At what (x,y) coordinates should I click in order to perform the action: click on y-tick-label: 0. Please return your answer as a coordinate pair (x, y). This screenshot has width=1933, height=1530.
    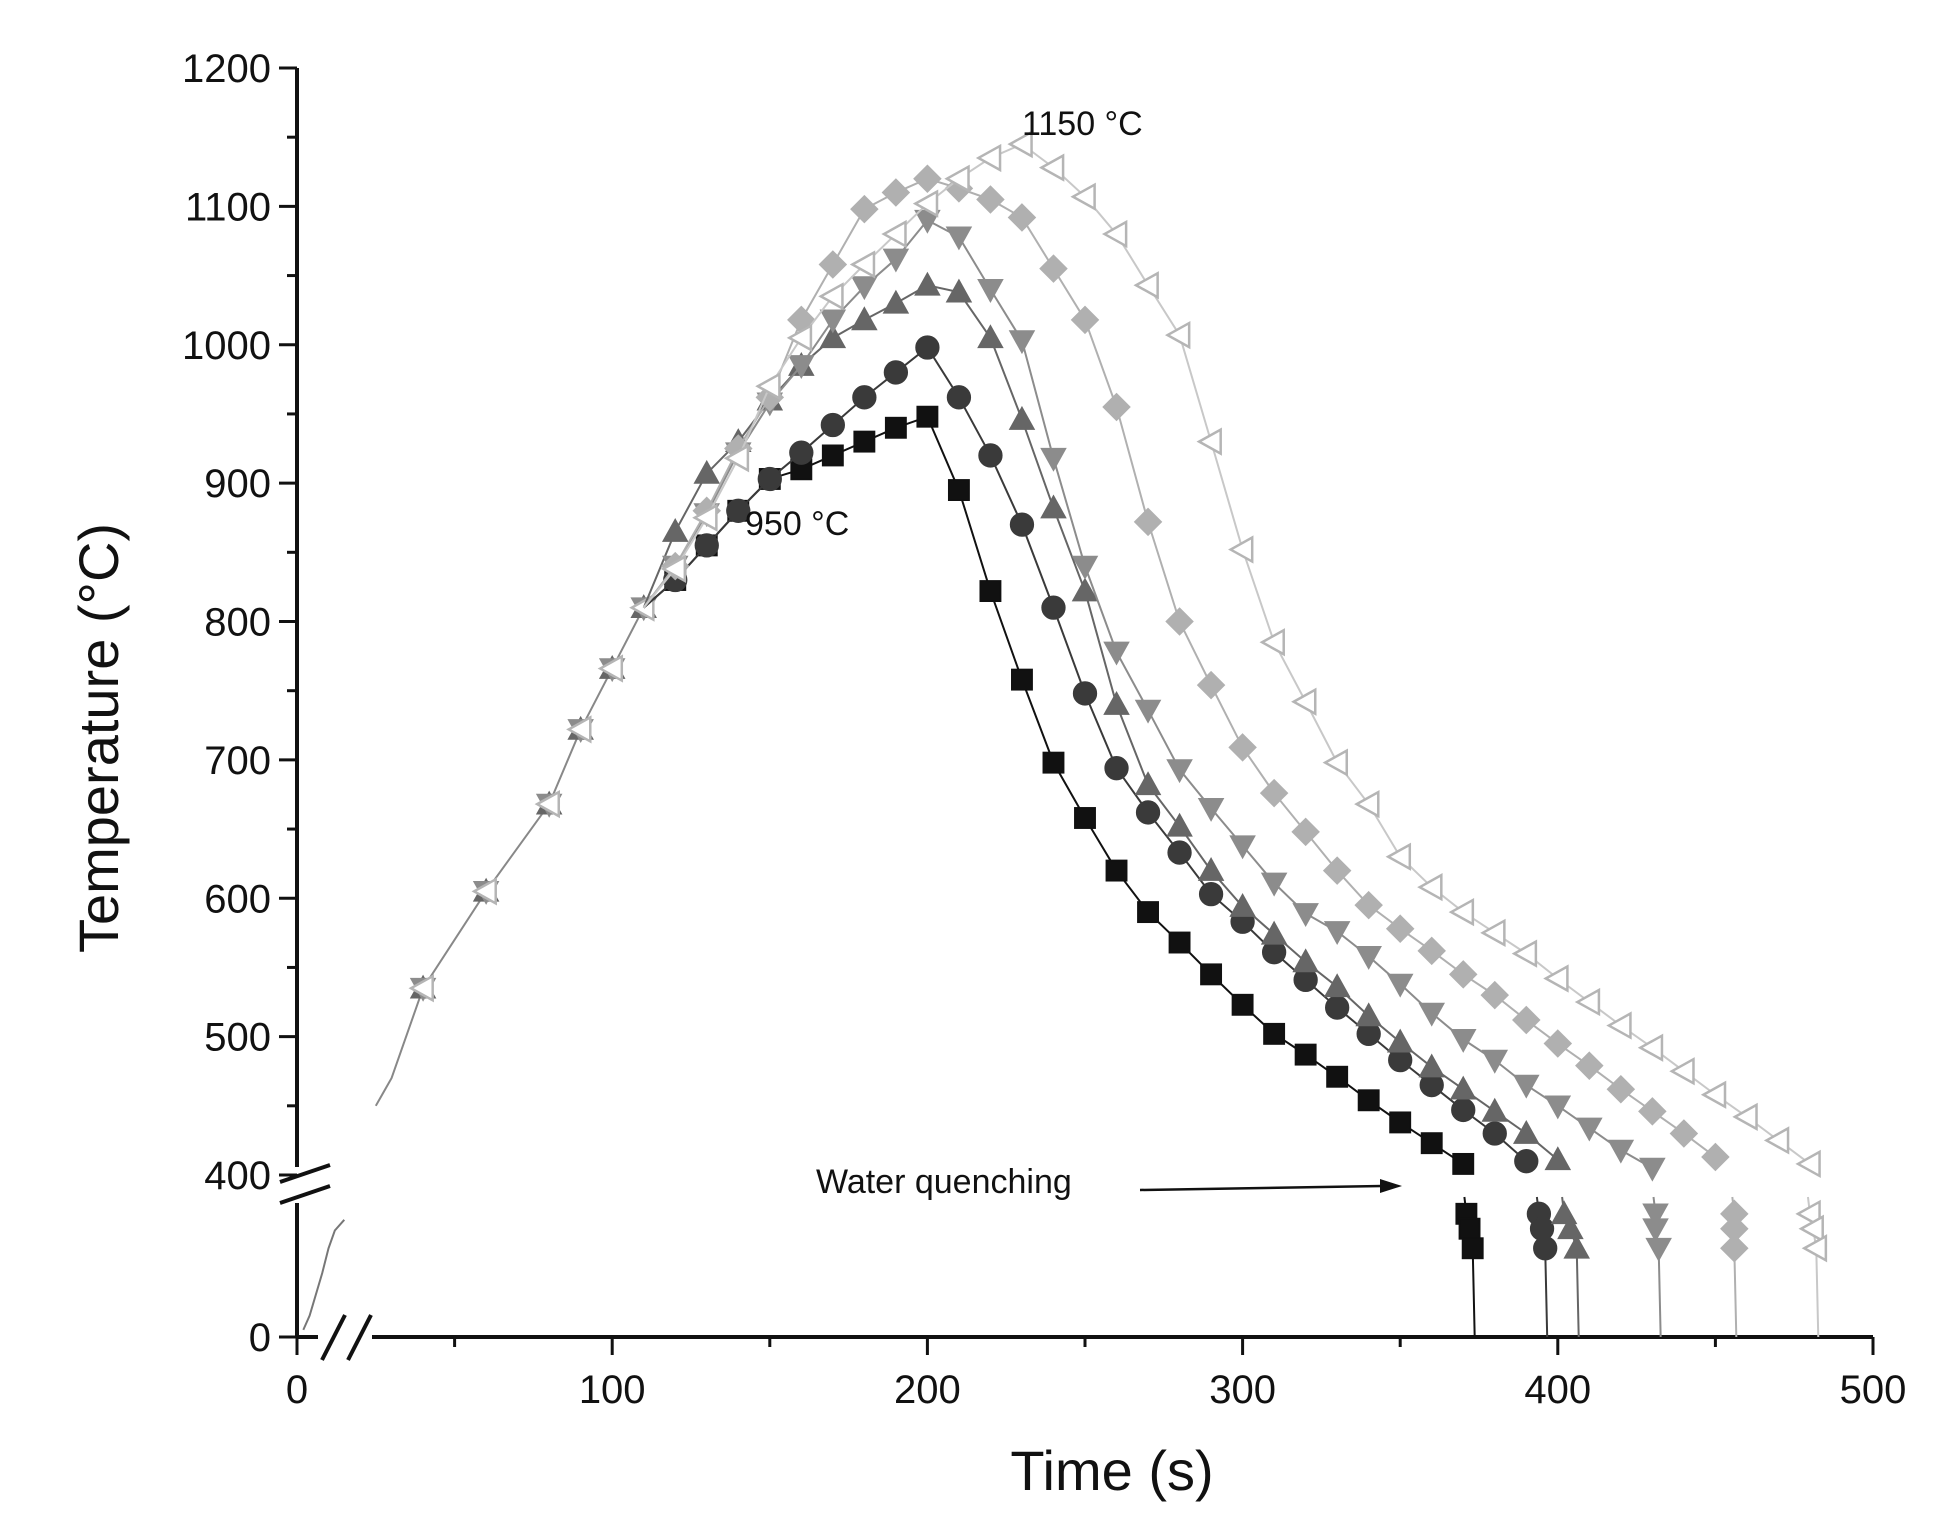
    Looking at the image, I should click on (260, 1338).